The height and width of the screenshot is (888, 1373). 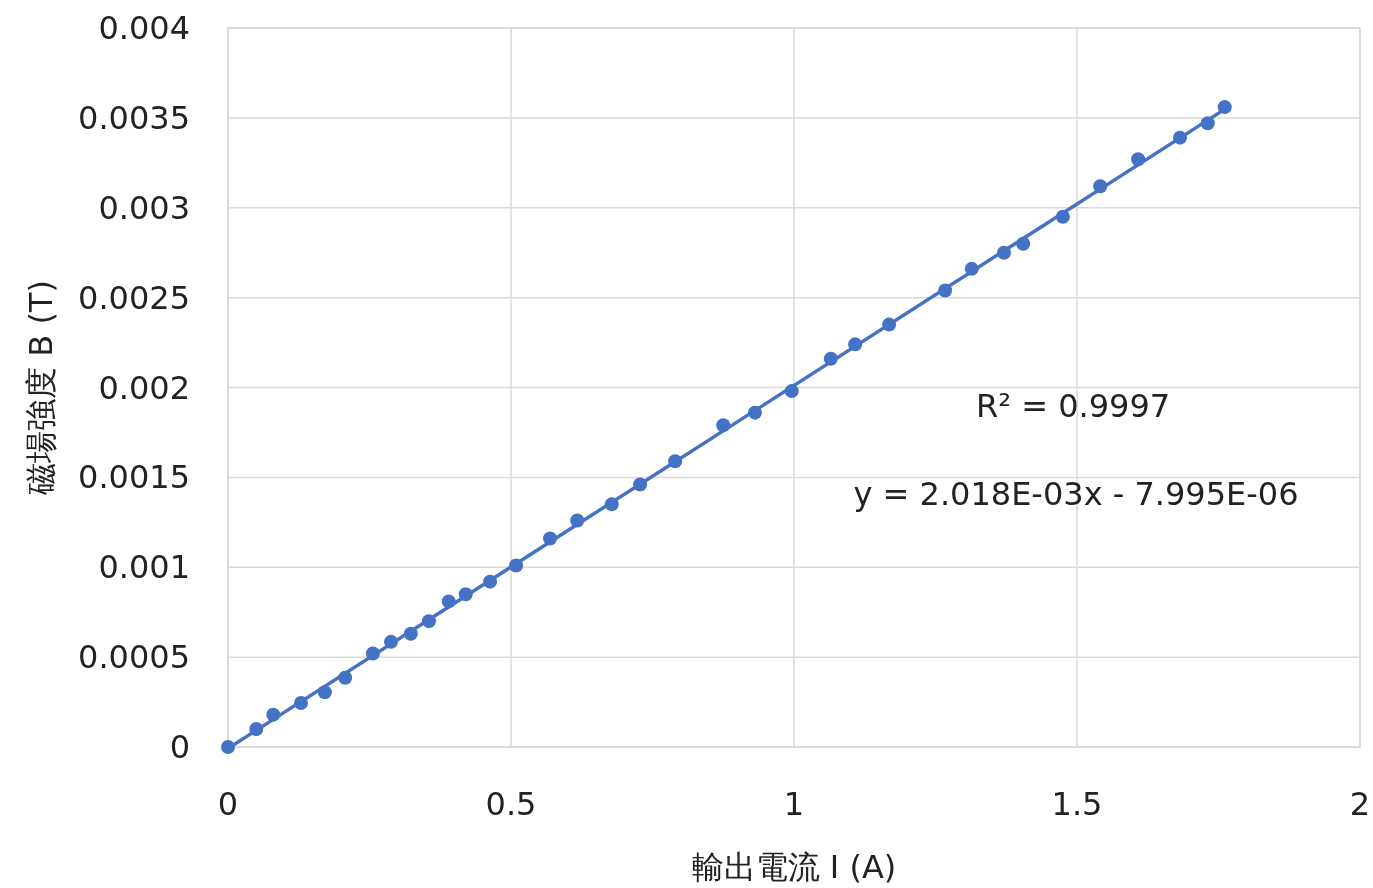 What do you see at coordinates (41, 388) in the screenshot?
I see `y-axis-title: 磁場強度 B (T)` at bounding box center [41, 388].